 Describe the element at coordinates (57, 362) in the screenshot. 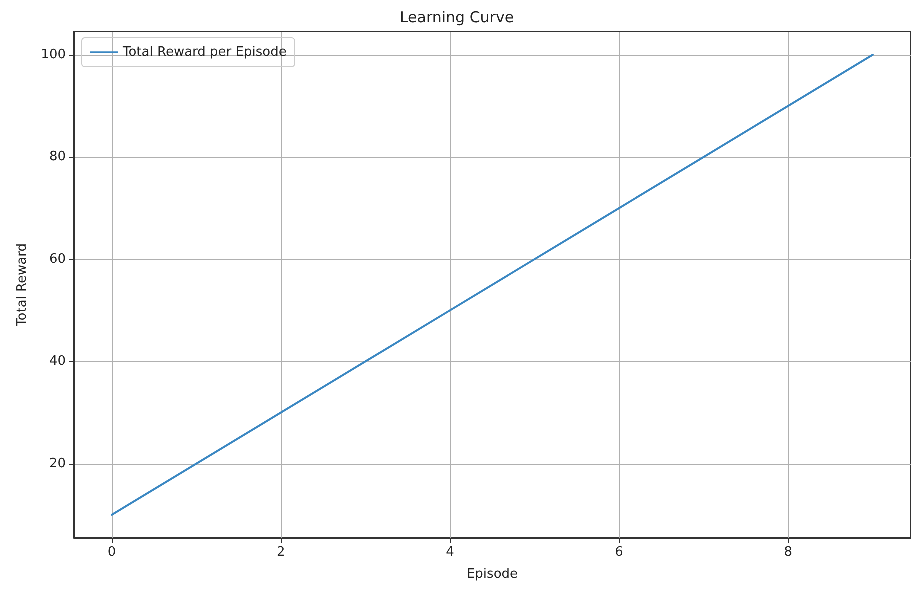

I see `y-tick-label: 40` at that location.